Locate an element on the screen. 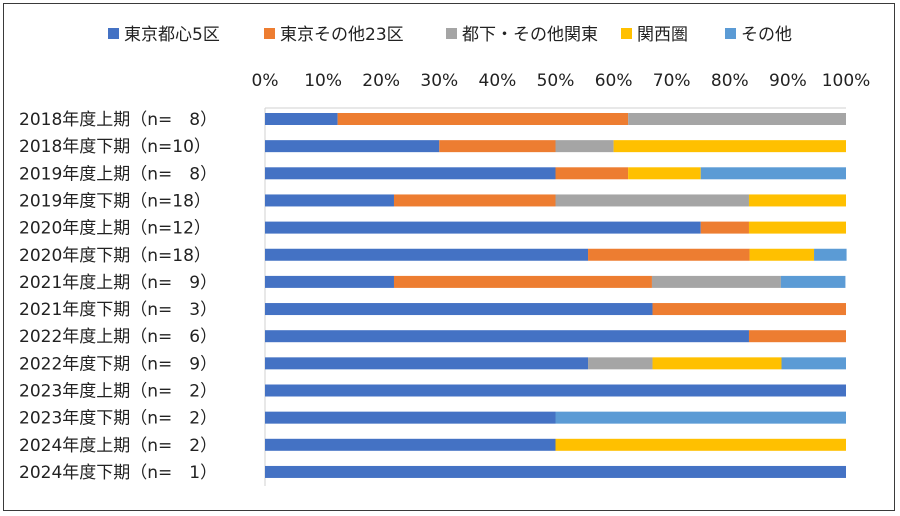 The width and height of the screenshot is (900, 516). category-label: 2023年度下期（n= 2） is located at coordinates (118, 419).